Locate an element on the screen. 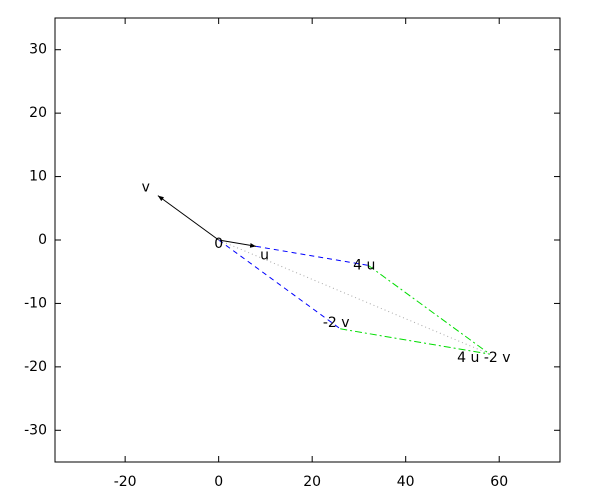 This screenshot has width=600, height=500. x-tick-label: 20 is located at coordinates (312, 482).